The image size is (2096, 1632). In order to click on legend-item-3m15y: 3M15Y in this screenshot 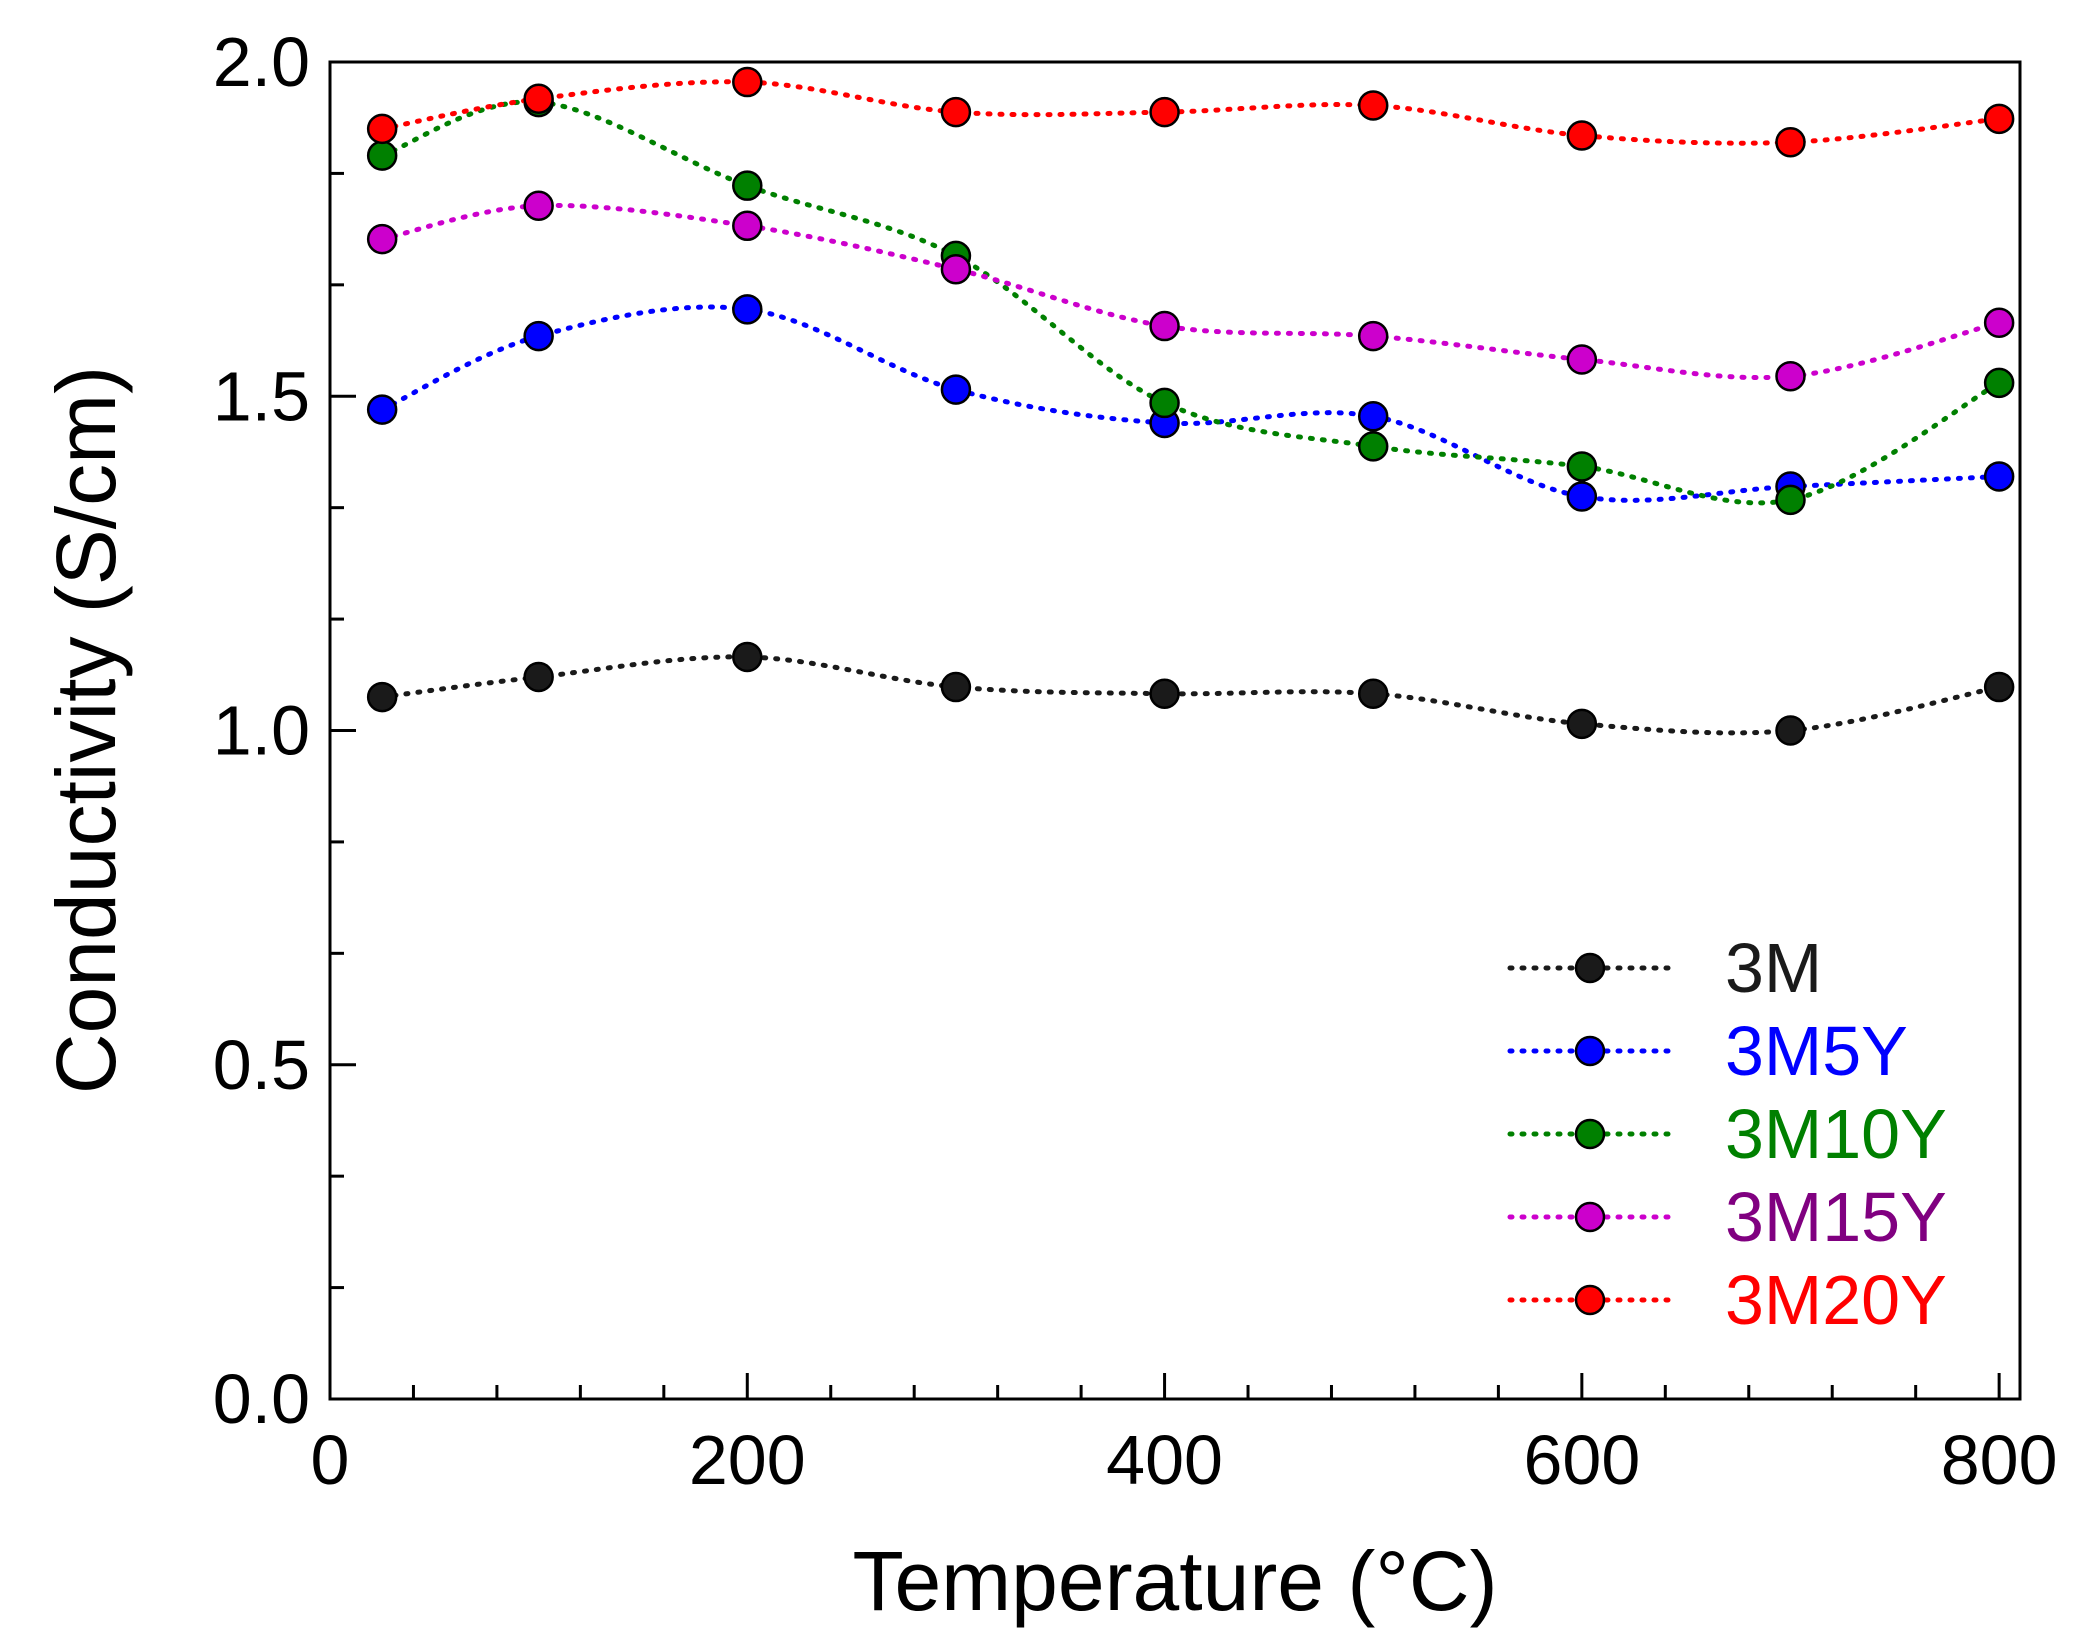, I will do `click(1727, 1217)`.